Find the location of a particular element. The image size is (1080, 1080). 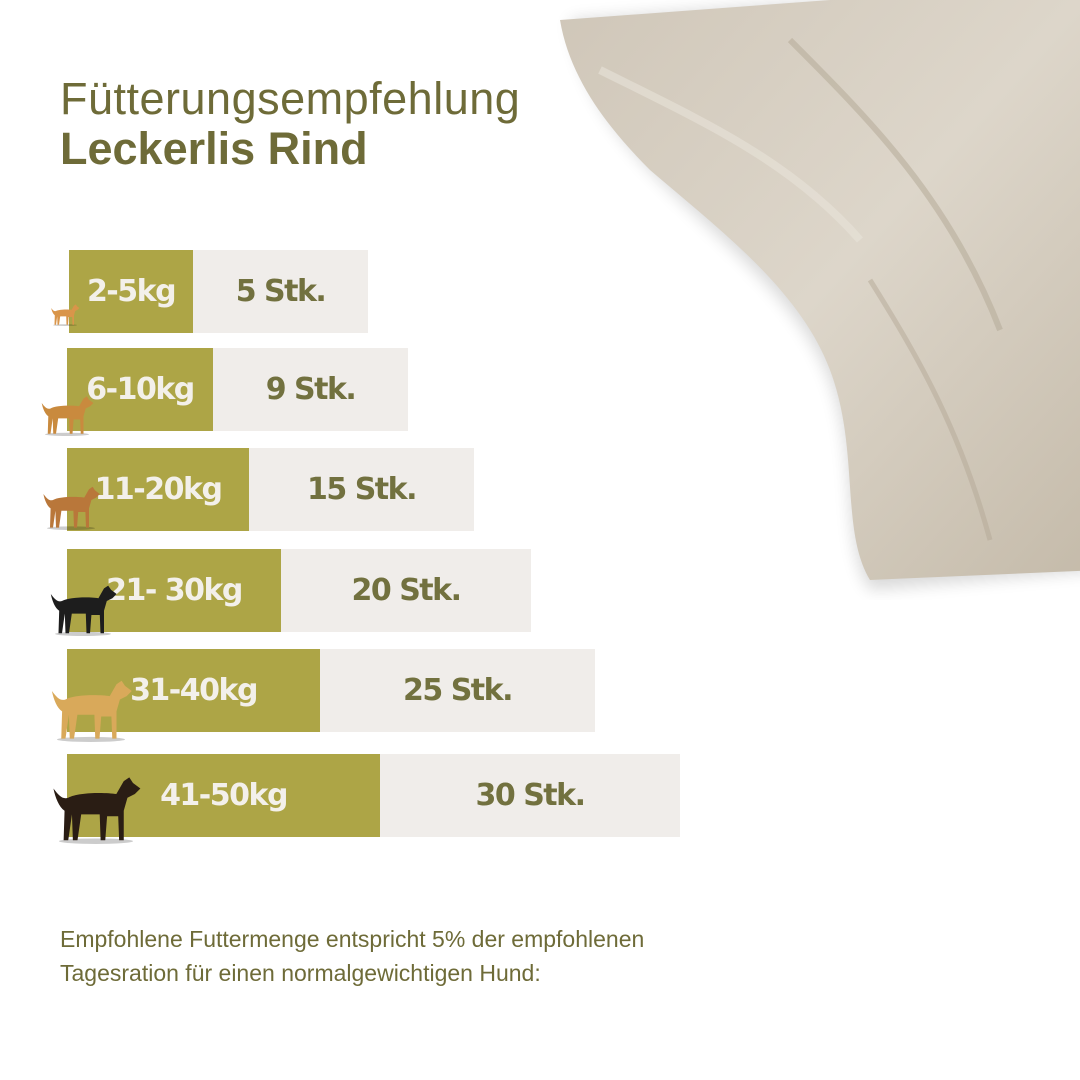

bar-row: 31-40kg 25 Stk. is located at coordinates (331, 690).